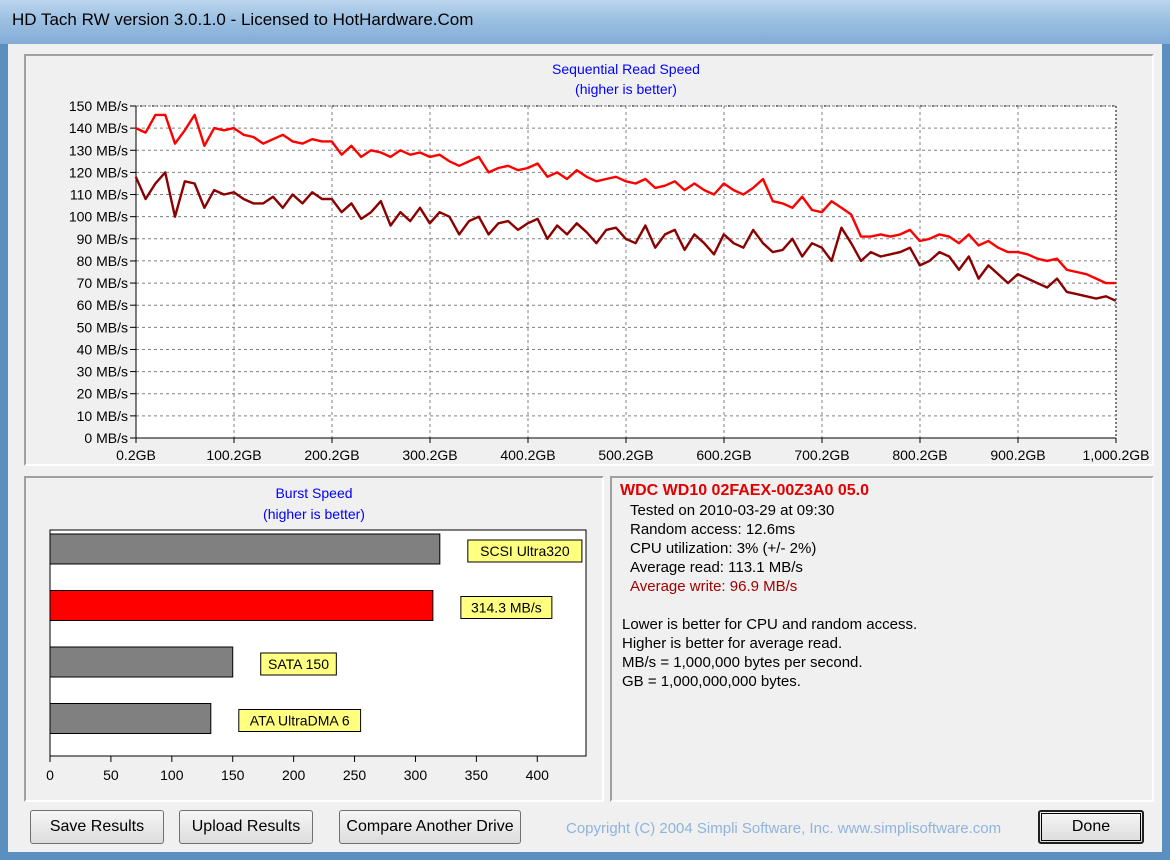  I want to click on x-tick-label: 900.2GB, so click(1017, 455).